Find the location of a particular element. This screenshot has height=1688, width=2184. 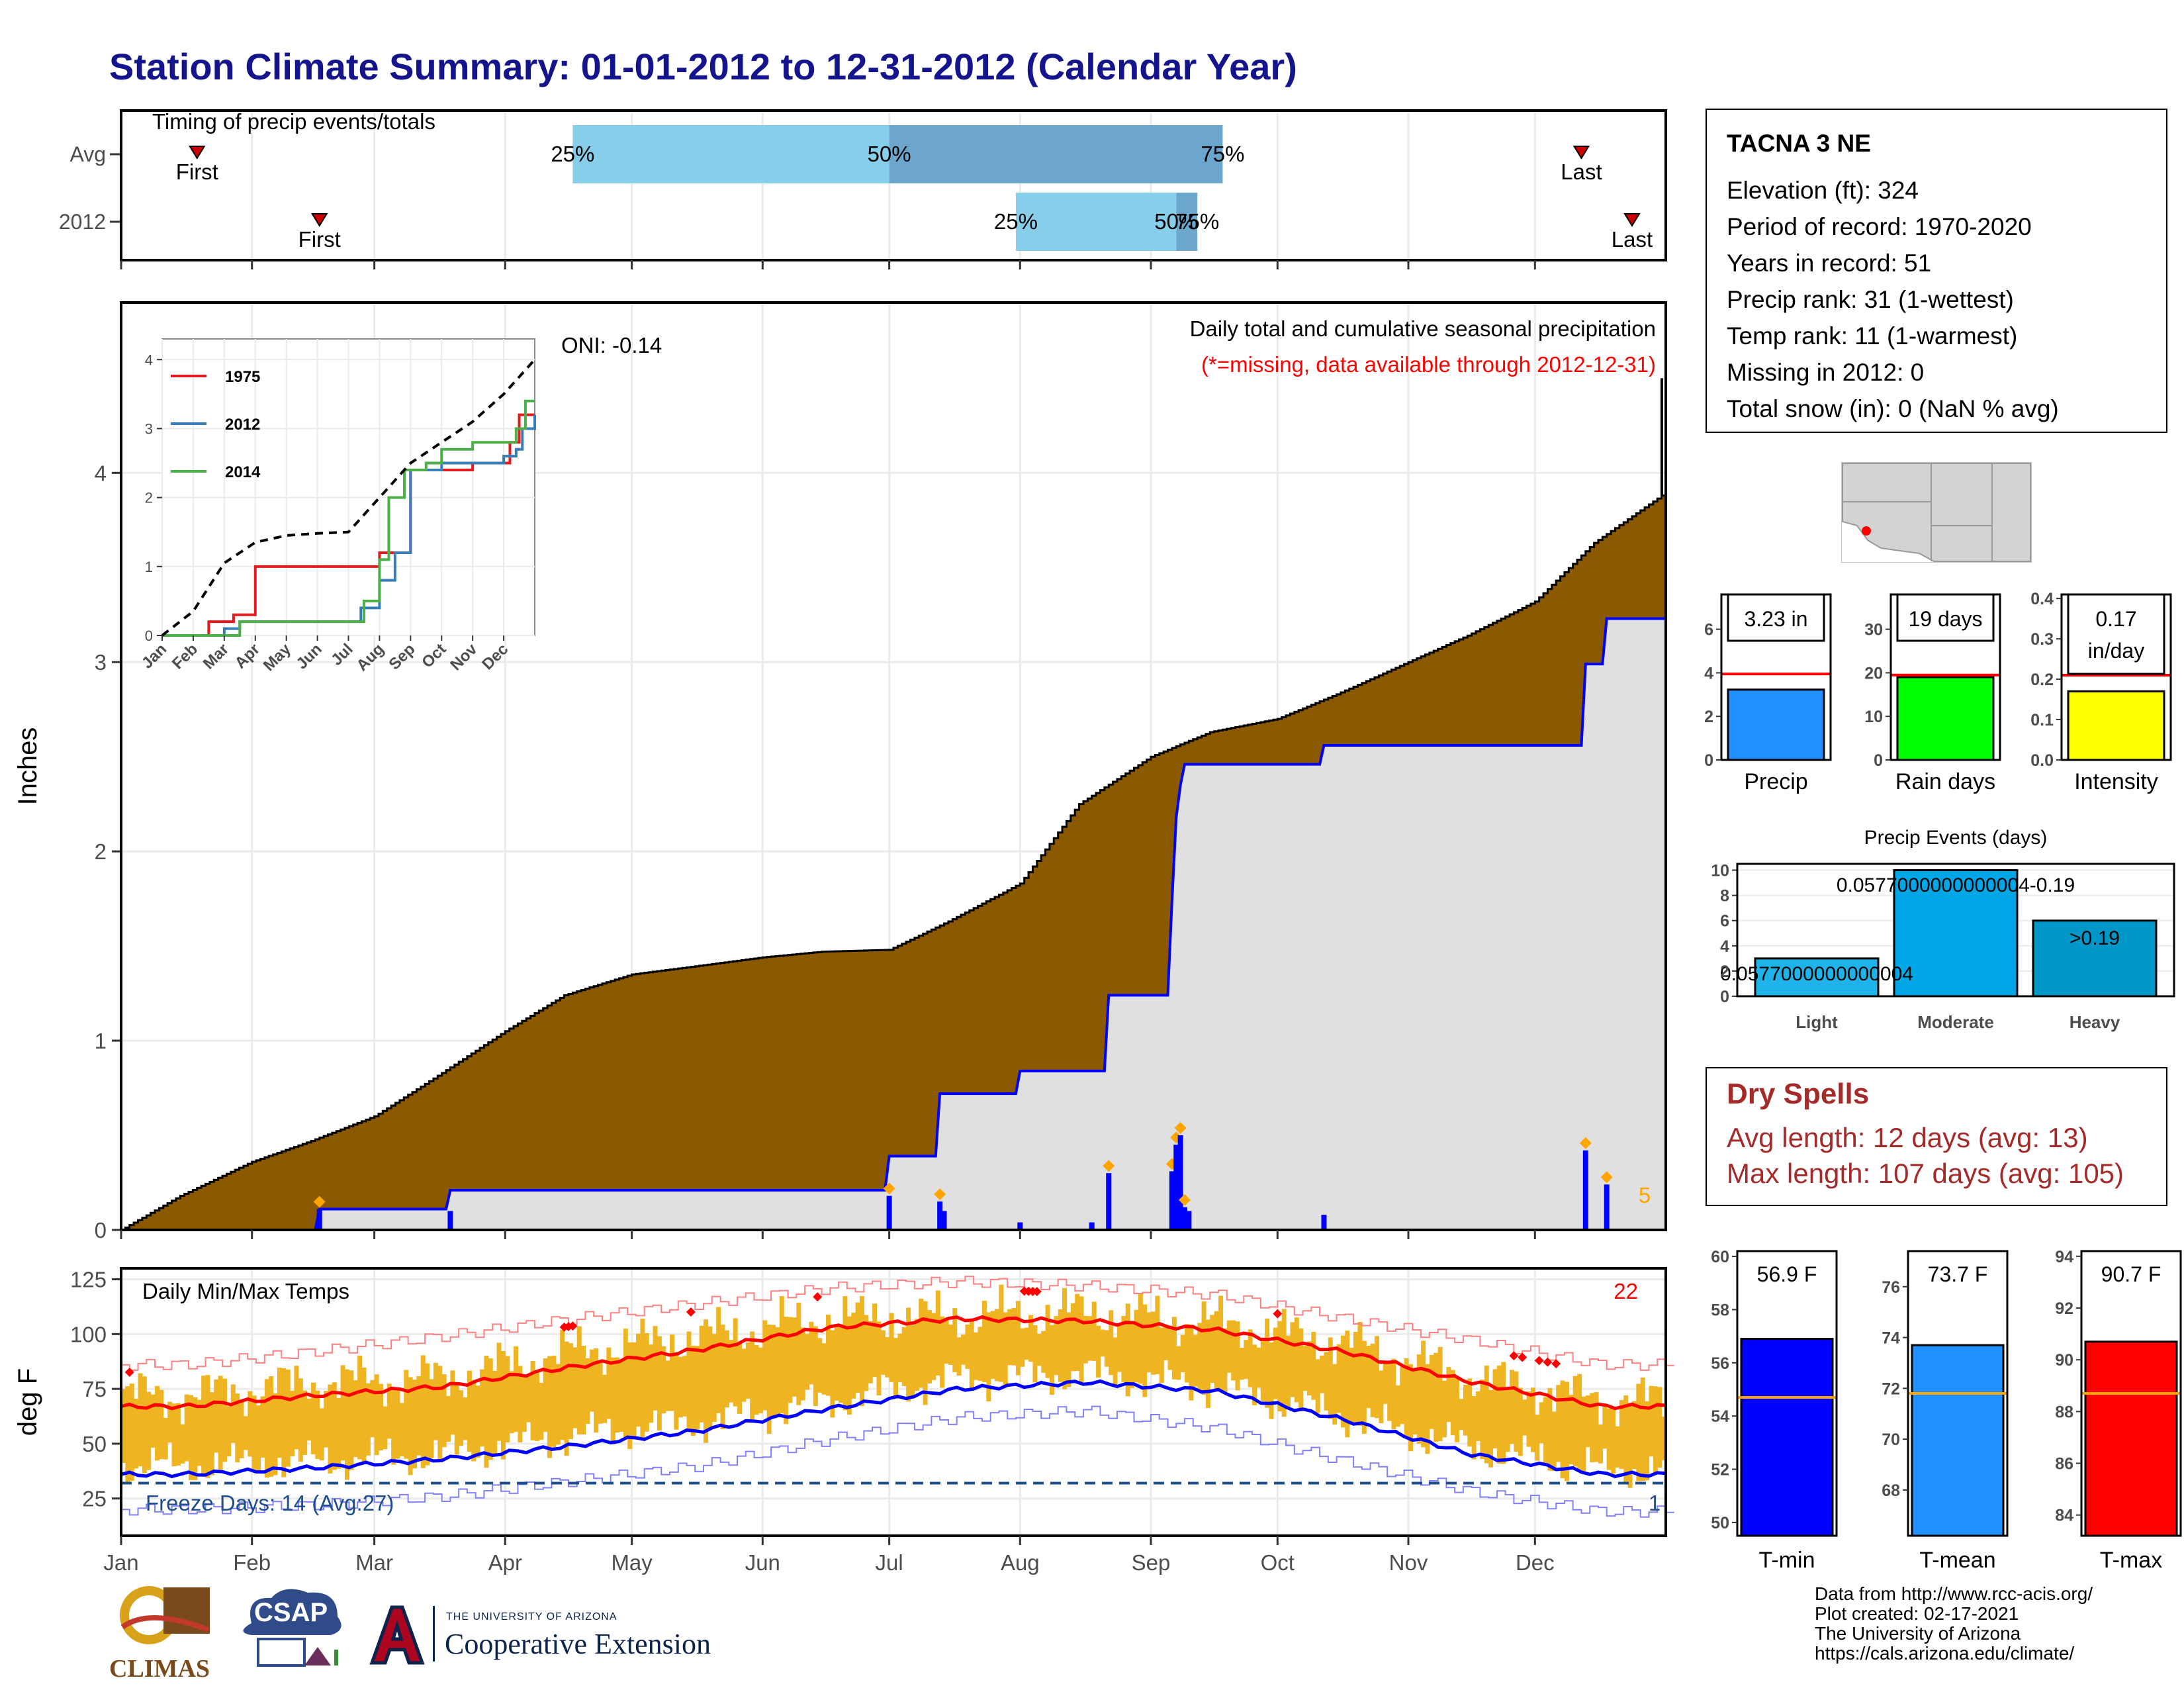

month-tick-label: Jun is located at coordinates (762, 1562).